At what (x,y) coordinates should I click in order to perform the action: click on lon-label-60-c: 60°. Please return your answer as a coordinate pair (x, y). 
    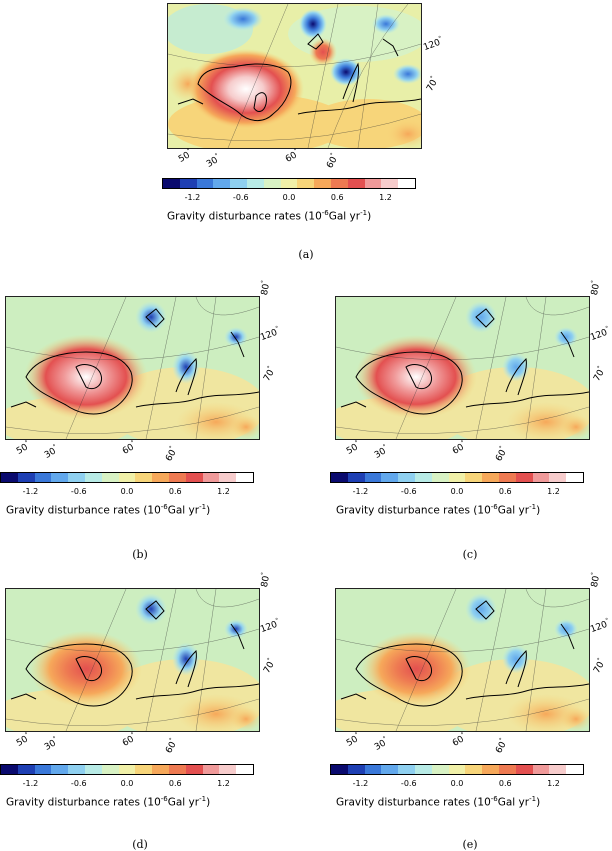
    Looking at the image, I should click on (458, 448).